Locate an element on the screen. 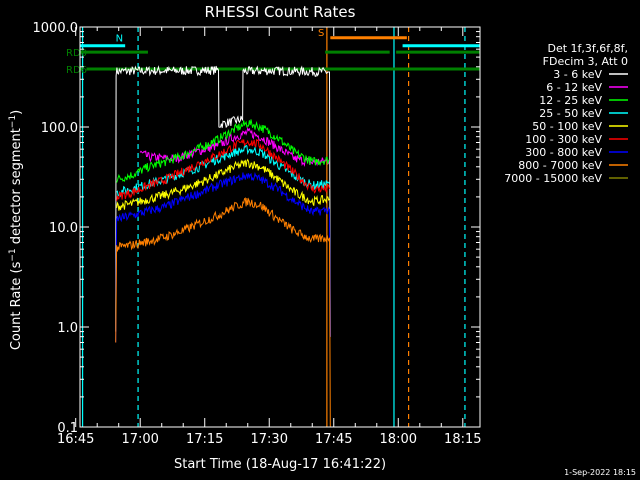 This screenshot has width=640, height=480. legend-entry-label: 300 - 800 keV is located at coordinates (563, 152).